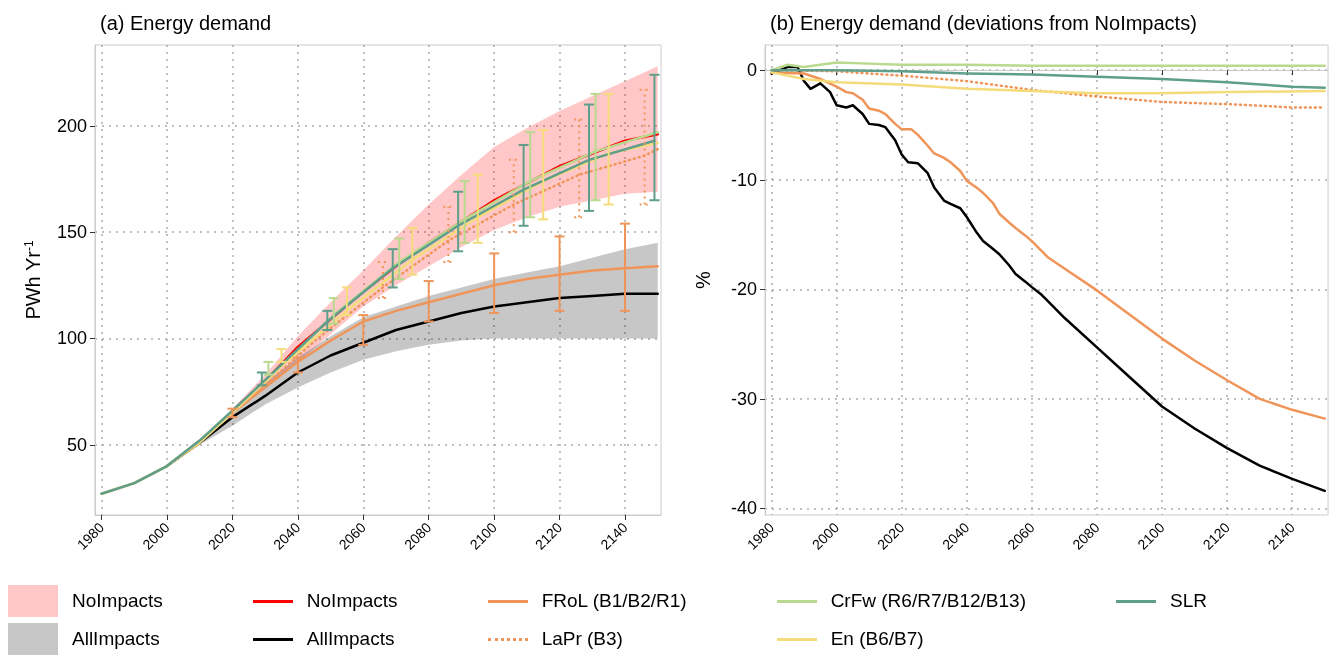 The width and height of the screenshot is (1337, 659). I want to click on y-axis-title: %, so click(703, 279).